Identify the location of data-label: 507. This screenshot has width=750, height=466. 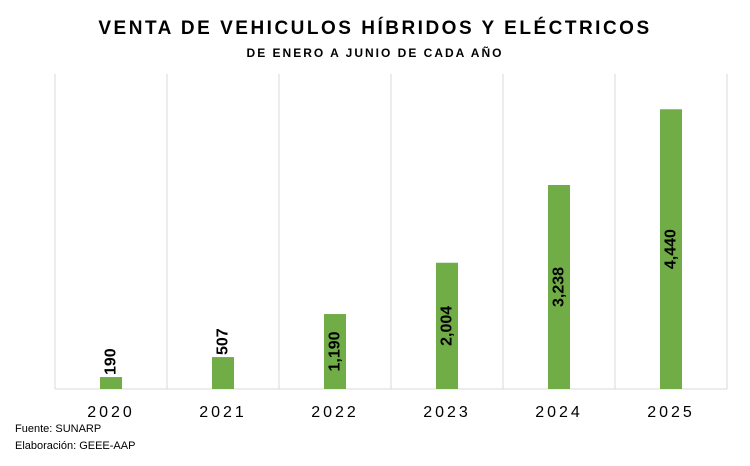
(223, 341).